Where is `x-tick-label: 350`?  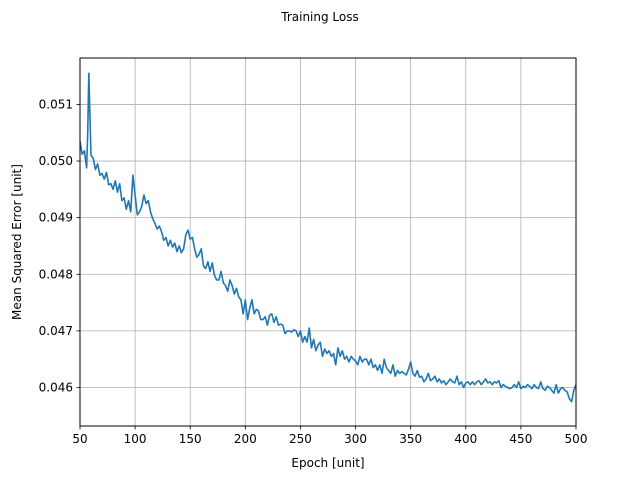
x-tick-label: 350 is located at coordinates (410, 439).